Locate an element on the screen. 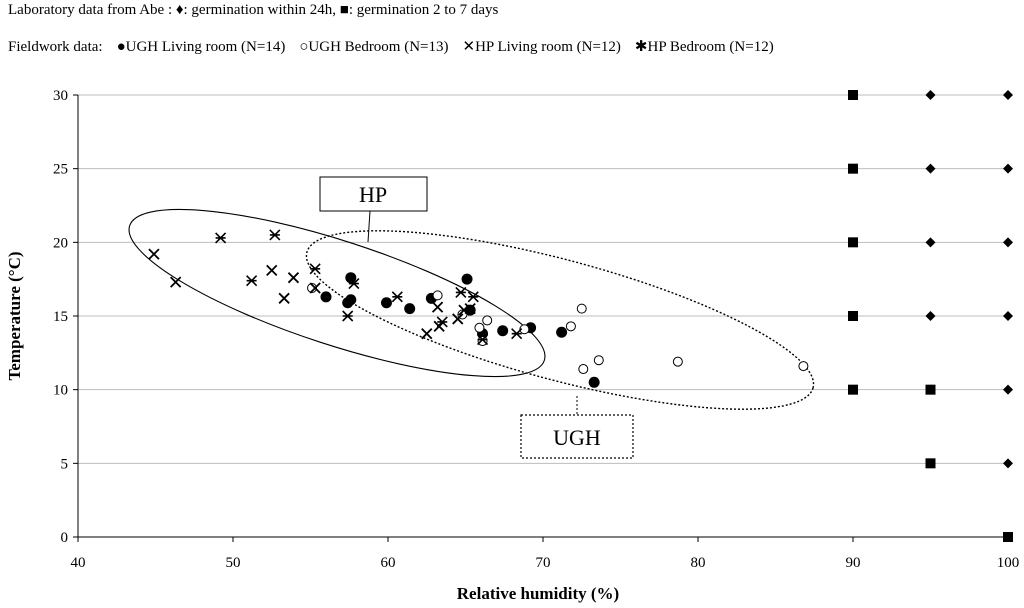 The width and height of the screenshot is (1024, 608). legend-lab-diamond-label: : germination within 24h, is located at coordinates (259, 10).